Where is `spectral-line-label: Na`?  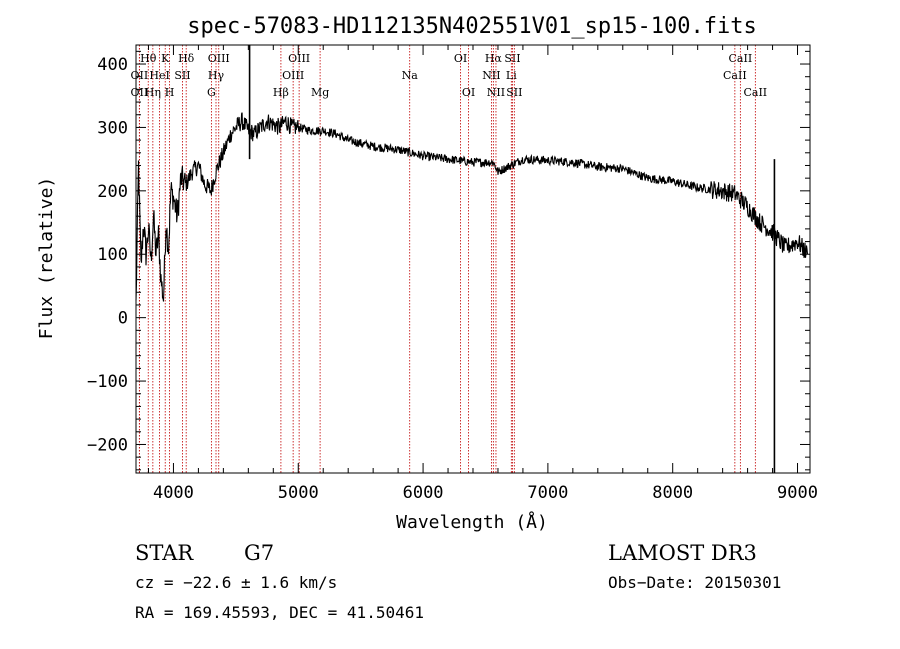
spectral-line-label: Na is located at coordinates (410, 75).